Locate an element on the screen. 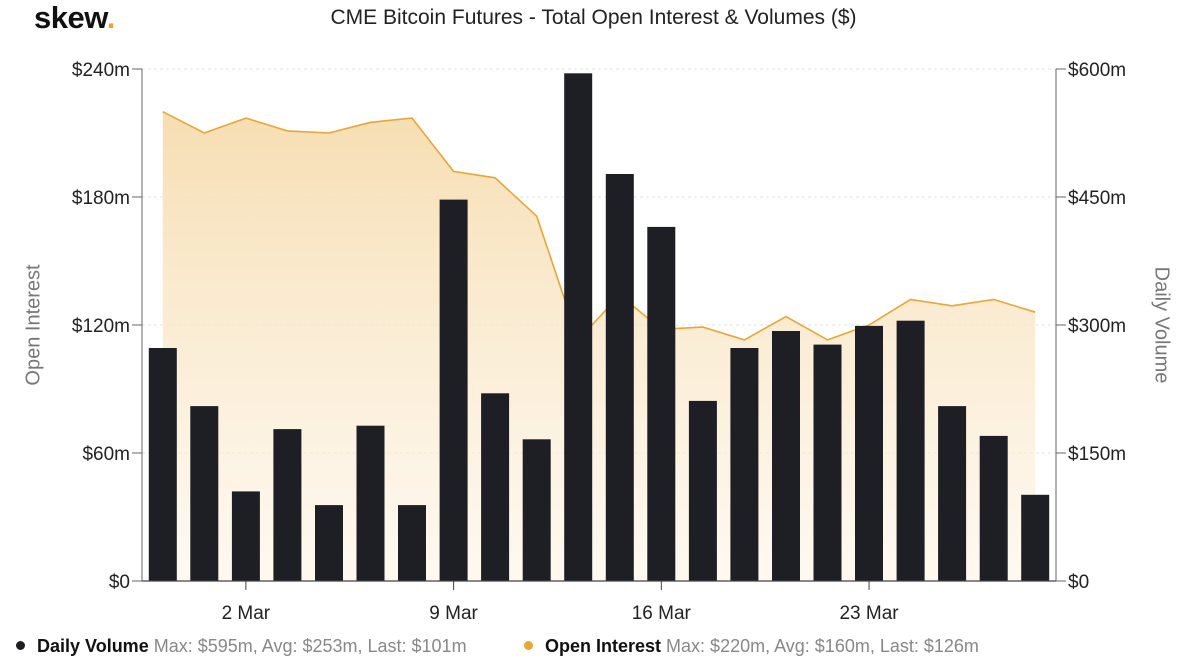 This screenshot has width=1187, height=667. x-tick-label: 16 Mar is located at coordinates (662, 613).